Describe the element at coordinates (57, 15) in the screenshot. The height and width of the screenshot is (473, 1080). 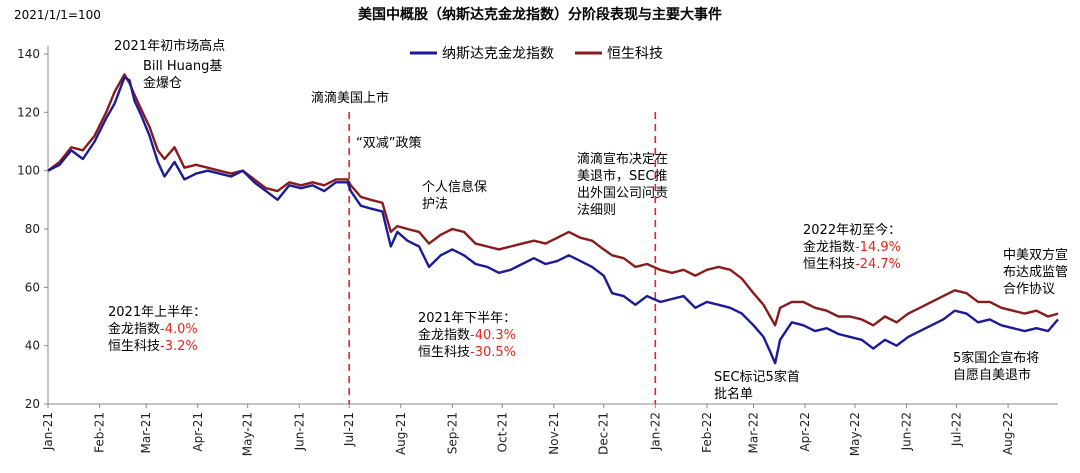
I see `base-note: 2021/1/1=100` at that location.